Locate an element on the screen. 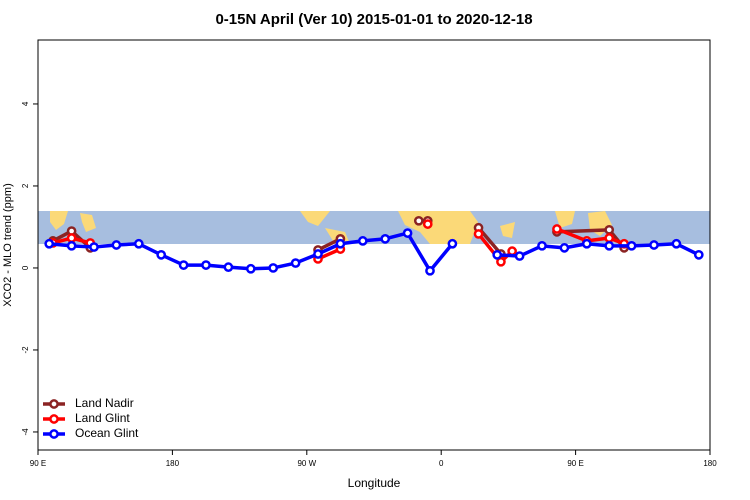 The height and width of the screenshot is (500, 750). y-axis-label: XCO2 - MLO trend (ppm) is located at coordinates (8, 244).